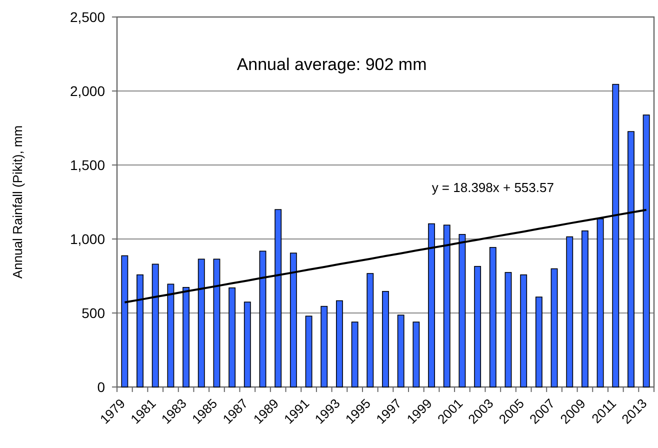  I want to click on annotation: Annual average: 902 mm, so click(331, 64).